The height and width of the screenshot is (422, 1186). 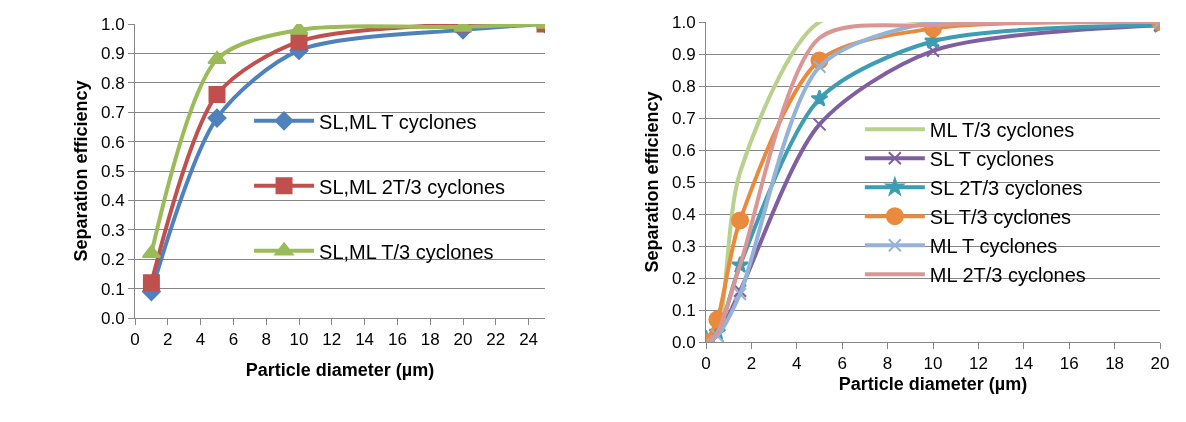 I want to click on legend-label: ML 2T/3 cyclones, so click(x=1007, y=275).